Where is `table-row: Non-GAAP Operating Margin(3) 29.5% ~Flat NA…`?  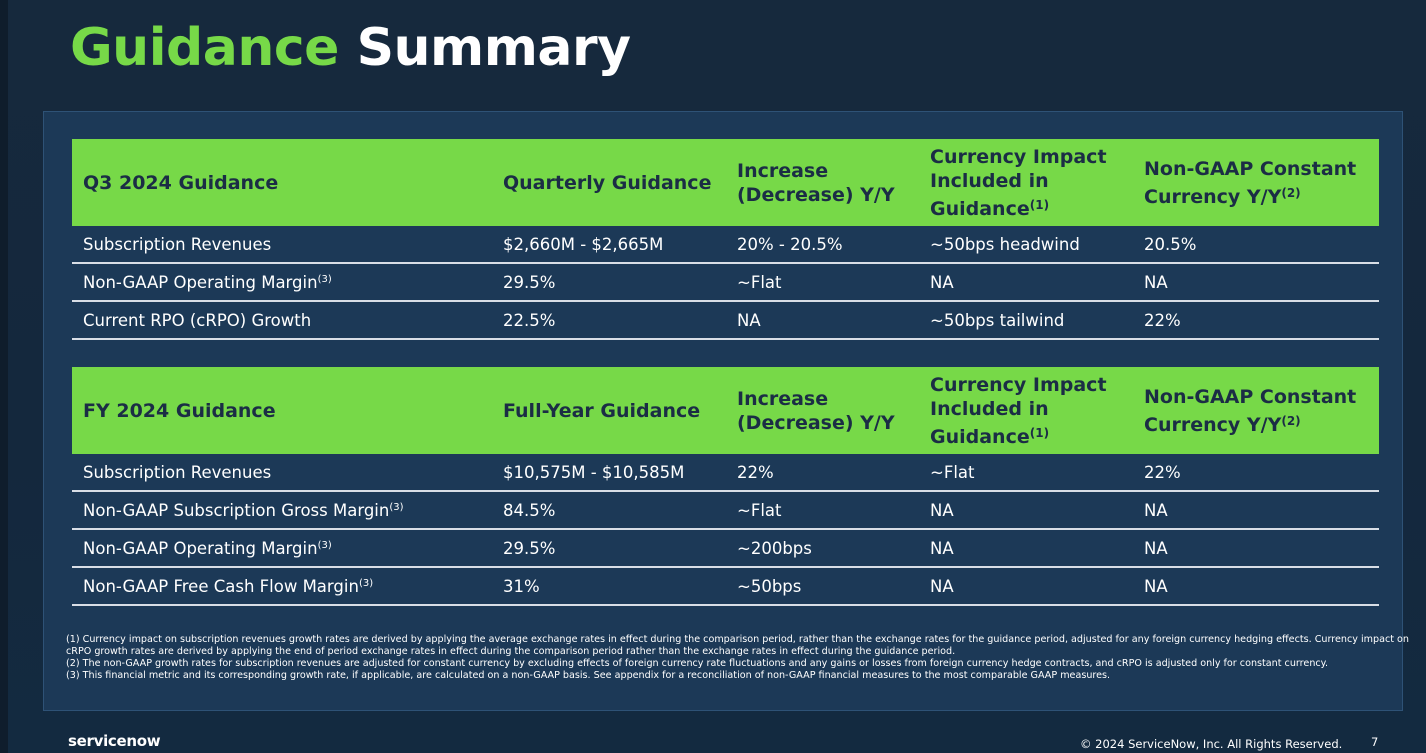
table-row: Non-GAAP Operating Margin(3) 29.5% ~Flat NA… is located at coordinates (725, 282).